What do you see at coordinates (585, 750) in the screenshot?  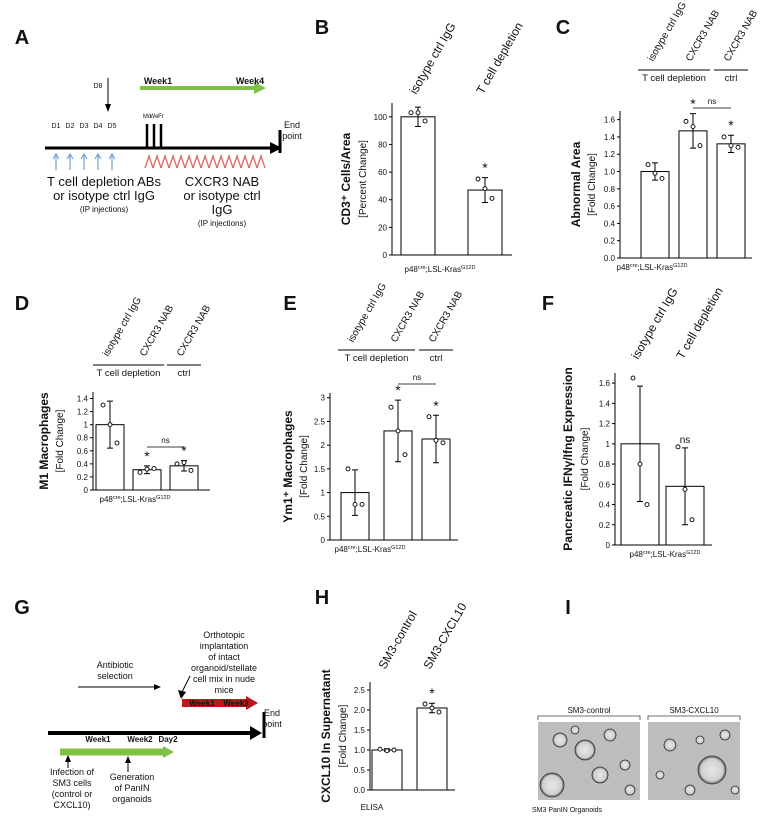 I see `organoid` at bounding box center [585, 750].